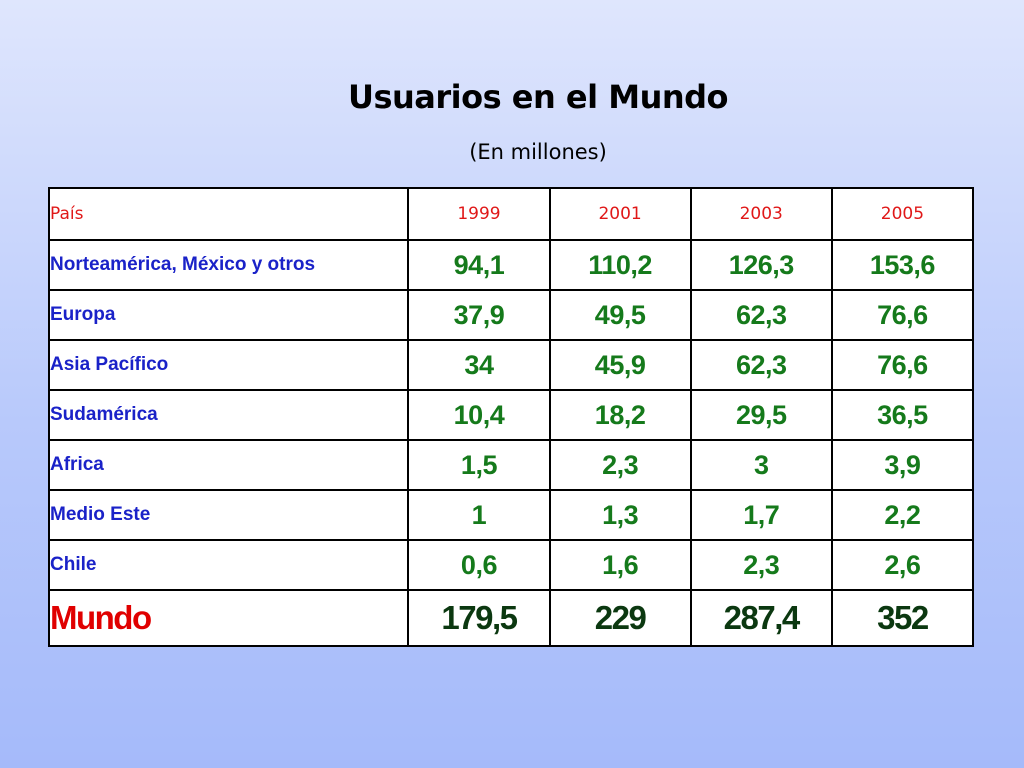 Image resolution: width=1024 pixels, height=768 pixels. I want to click on row-value: 2,6, so click(902, 565).